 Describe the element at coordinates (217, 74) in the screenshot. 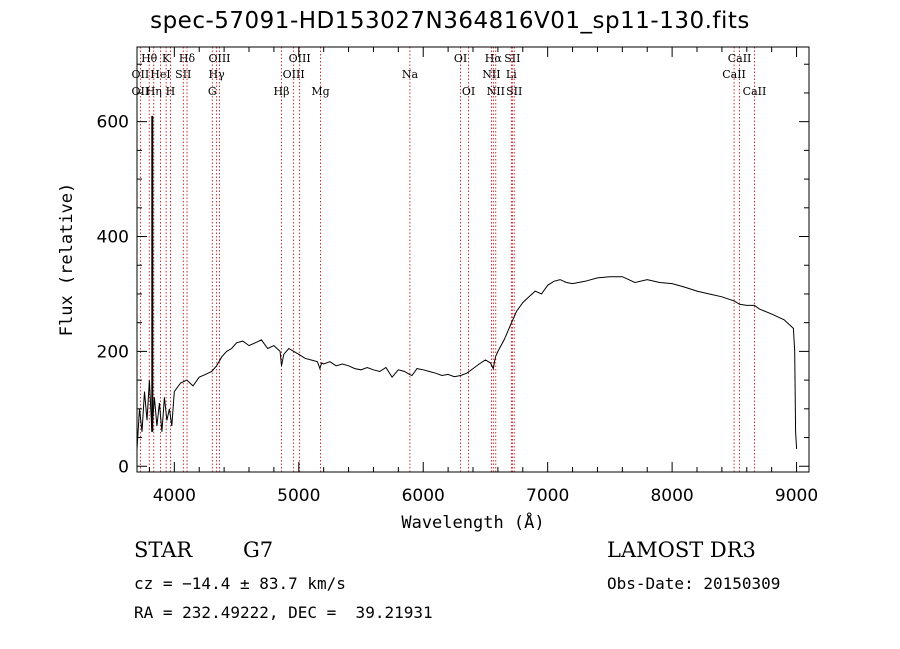

I see `line-id-label: Hγ` at that location.